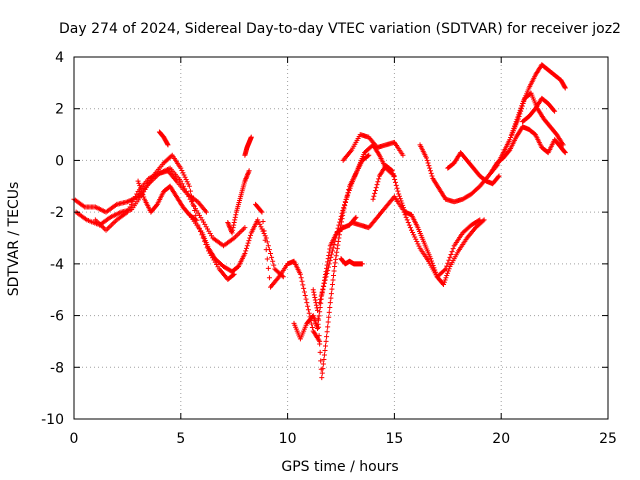  Describe the element at coordinates (339, 467) in the screenshot. I see `x-axis-title: GPS time / hours` at that location.